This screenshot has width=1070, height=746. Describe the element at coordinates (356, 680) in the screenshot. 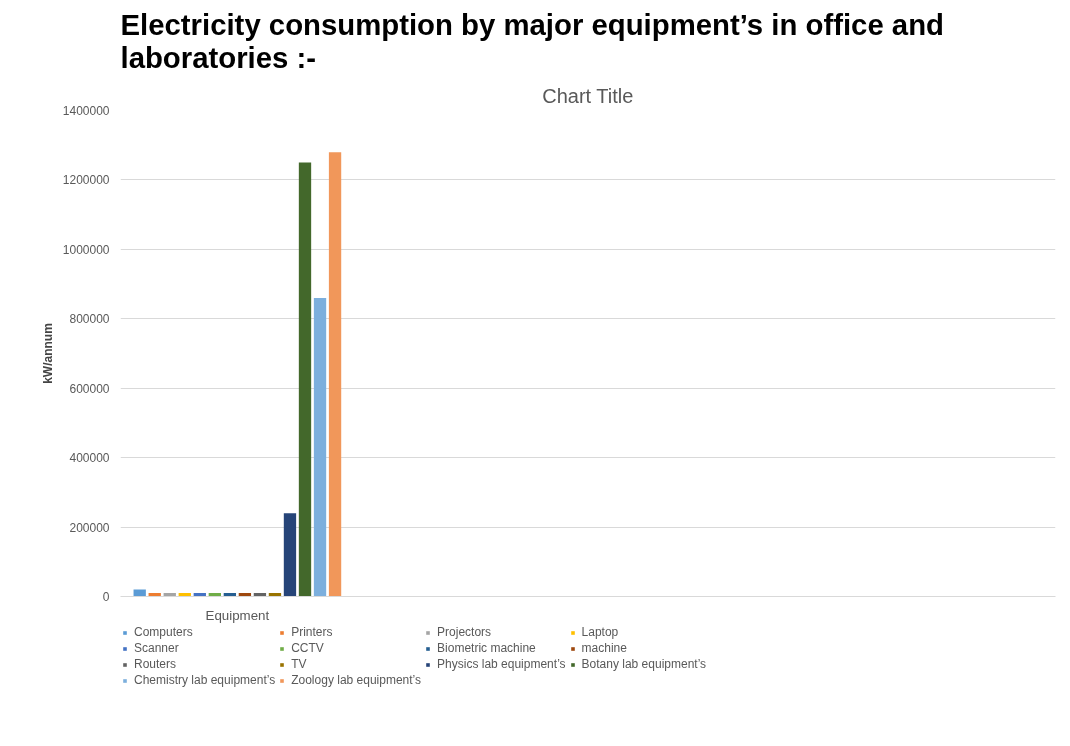

I see `legend-label: Zoology lab equipment’s` at that location.